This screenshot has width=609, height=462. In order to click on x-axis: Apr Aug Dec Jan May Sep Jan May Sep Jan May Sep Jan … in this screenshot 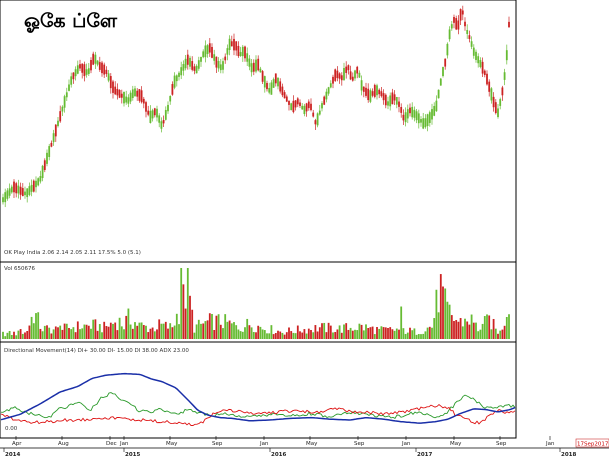, I will do `click(304, 447)`.